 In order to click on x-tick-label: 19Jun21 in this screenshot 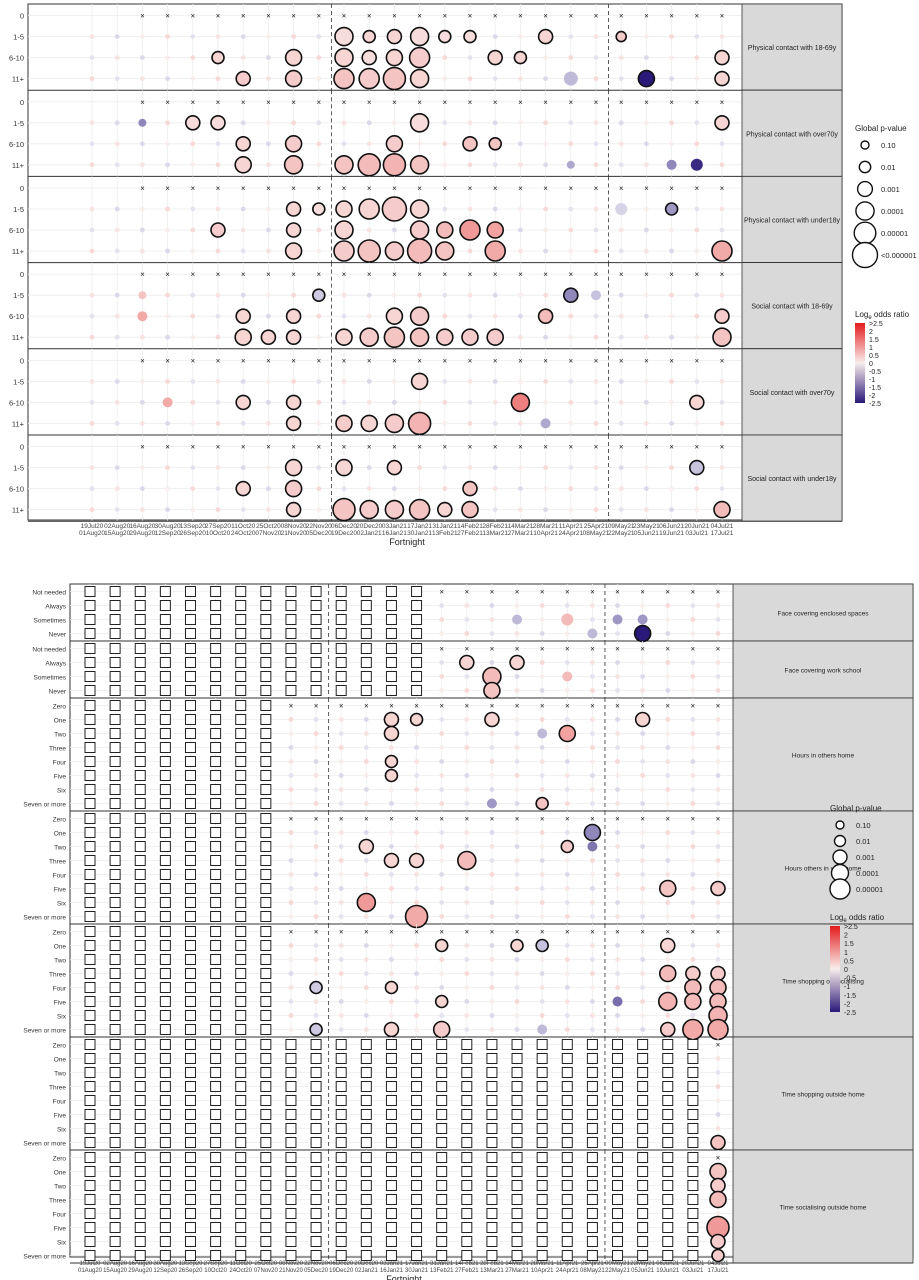, I will do `click(668, 1271)`.